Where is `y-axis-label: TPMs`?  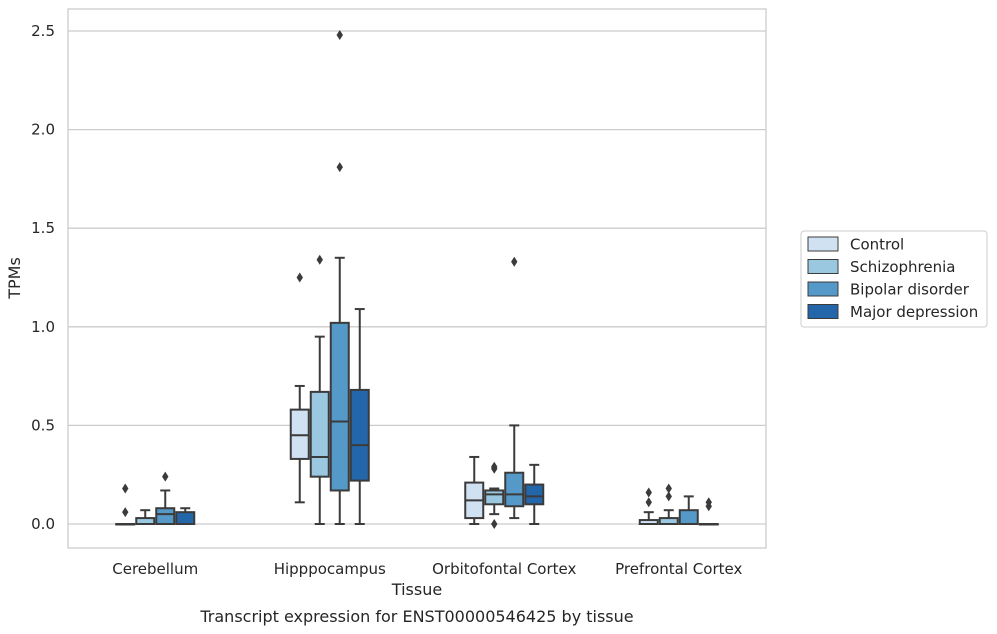
y-axis-label: TPMs is located at coordinates (14, 278).